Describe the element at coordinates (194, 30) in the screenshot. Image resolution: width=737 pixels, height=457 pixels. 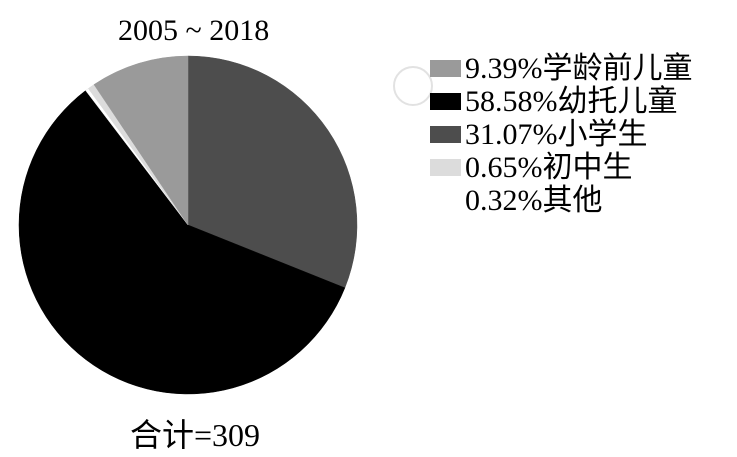
I see `chart-title: 2005 ~ 2018` at that location.